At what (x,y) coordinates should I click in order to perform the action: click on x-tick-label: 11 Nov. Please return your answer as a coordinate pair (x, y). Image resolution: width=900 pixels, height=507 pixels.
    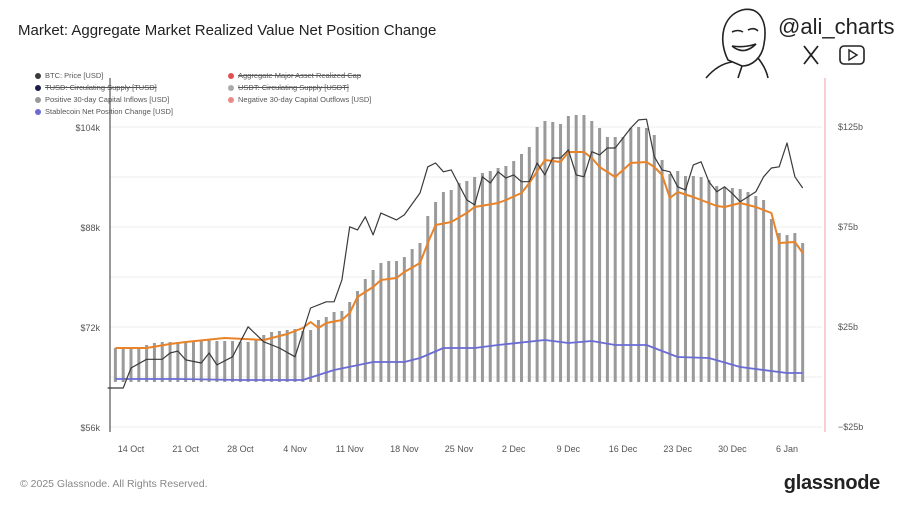
    Looking at the image, I should click on (350, 449).